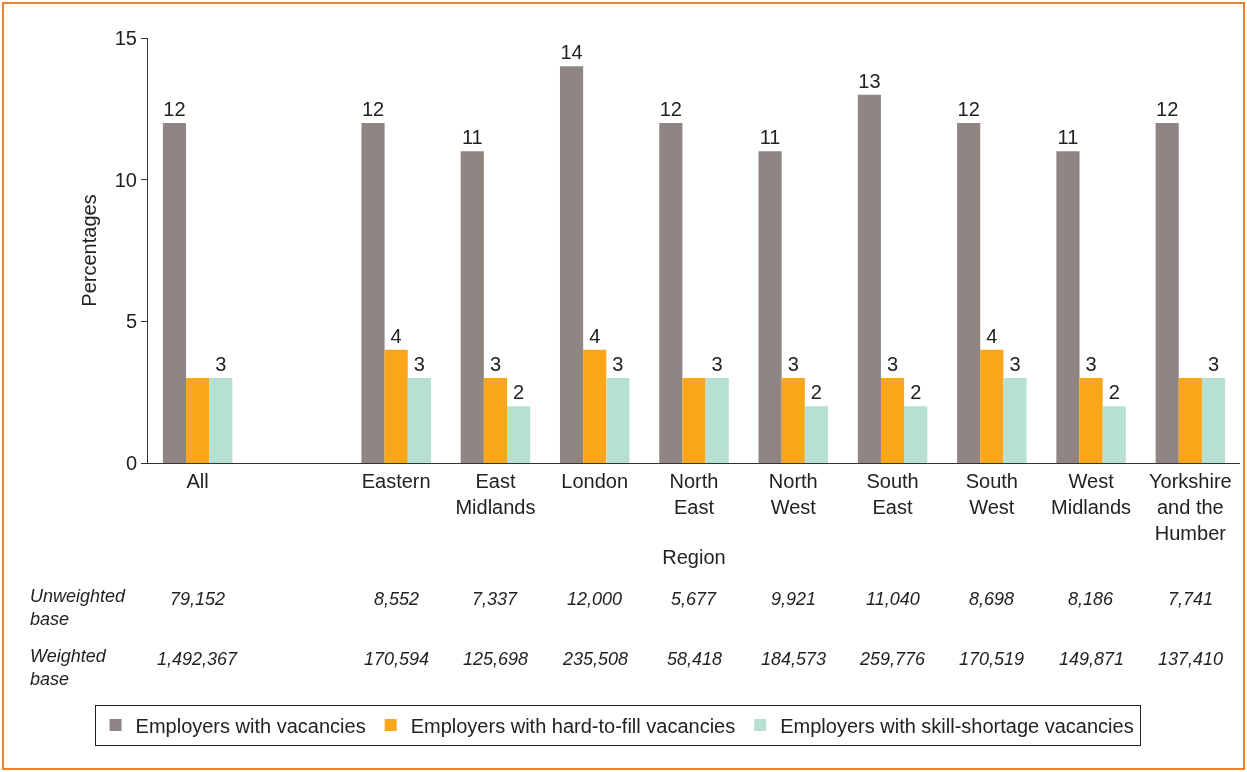 Image resolution: width=1247 pixels, height=772 pixels. What do you see at coordinates (595, 599) in the screenshot?
I see `text: 12,000` at bounding box center [595, 599].